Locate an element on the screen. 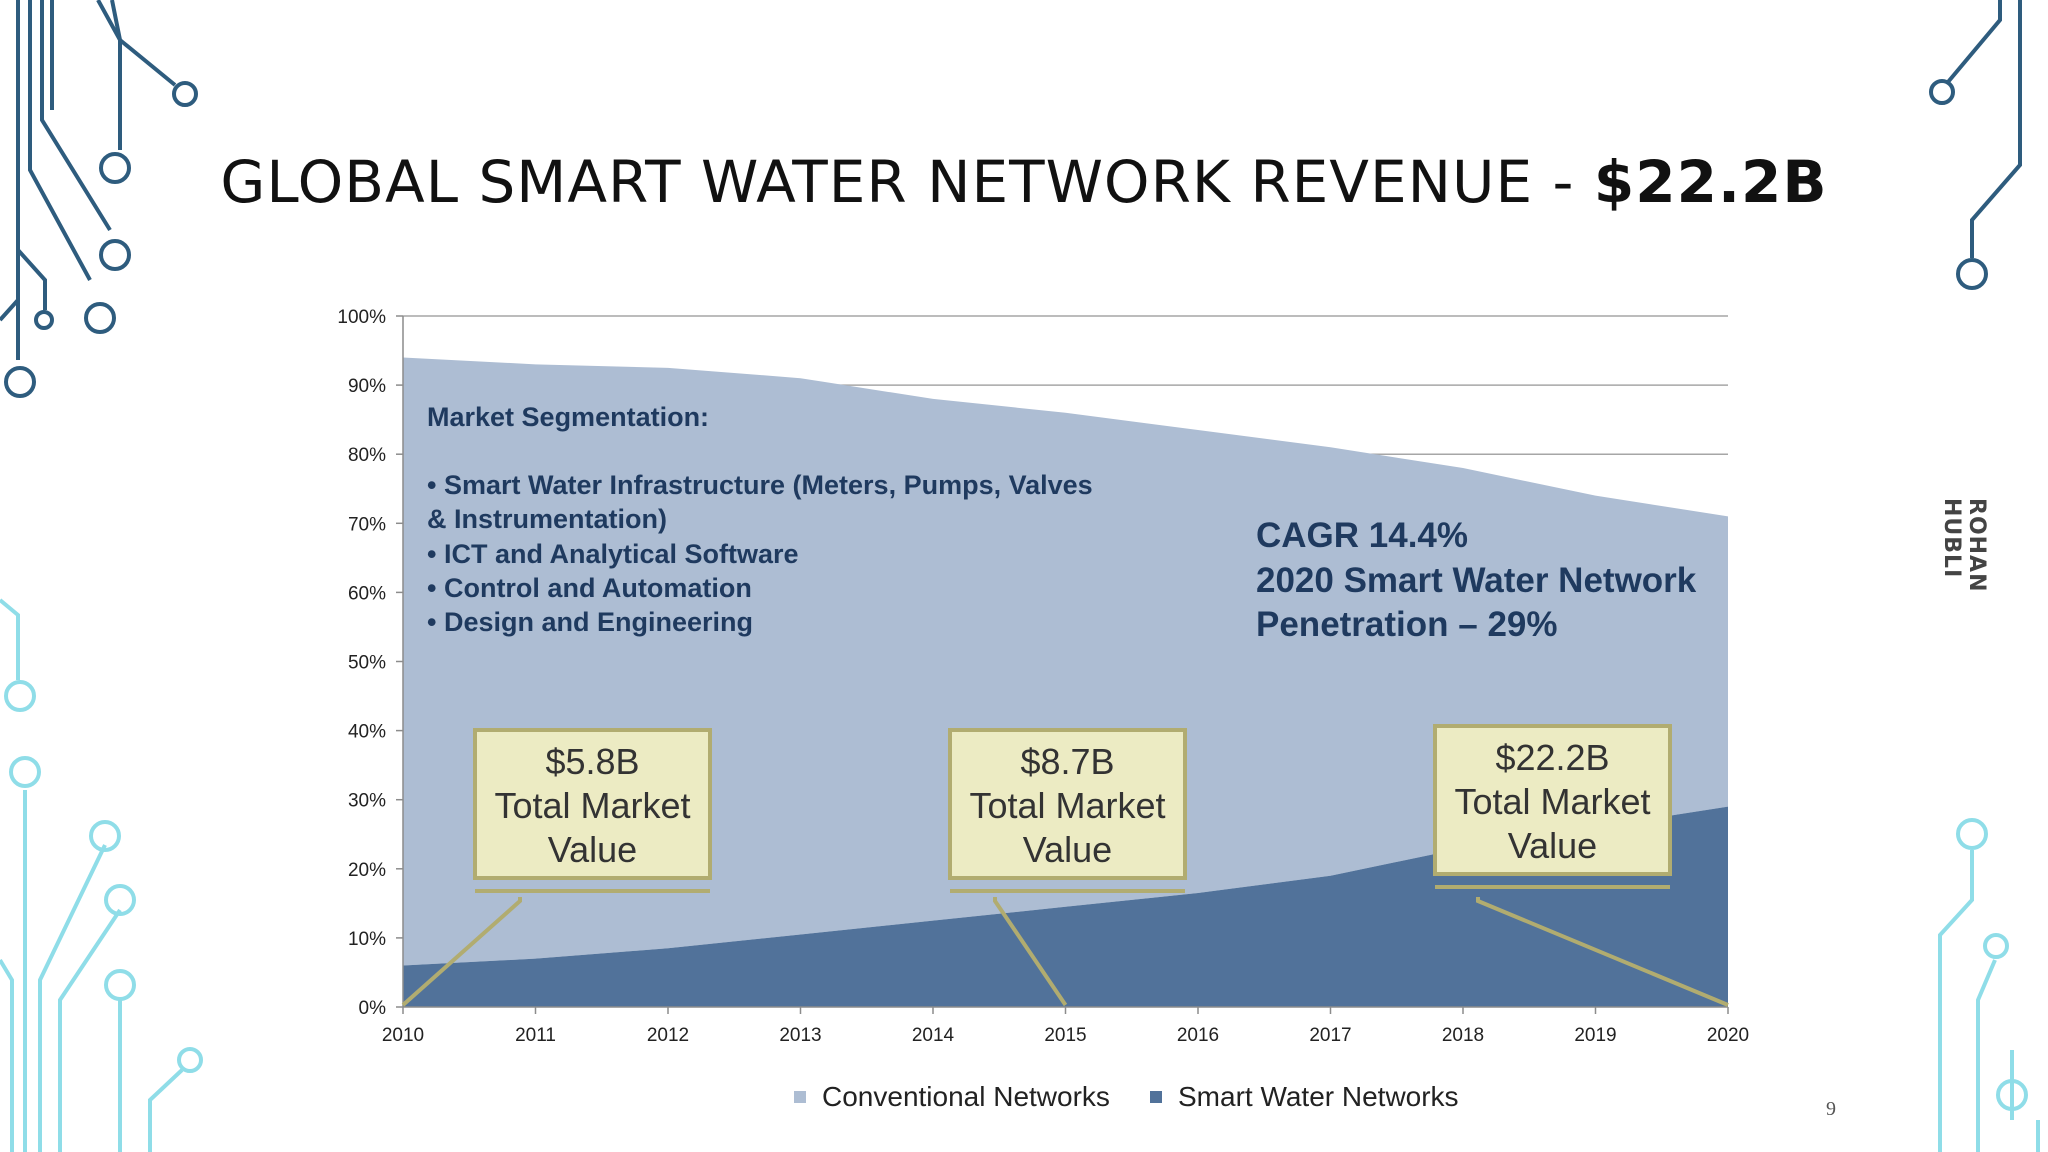 This screenshot has height=1152, width=2048. y-tick-label: 0% is located at coordinates (373, 1008).